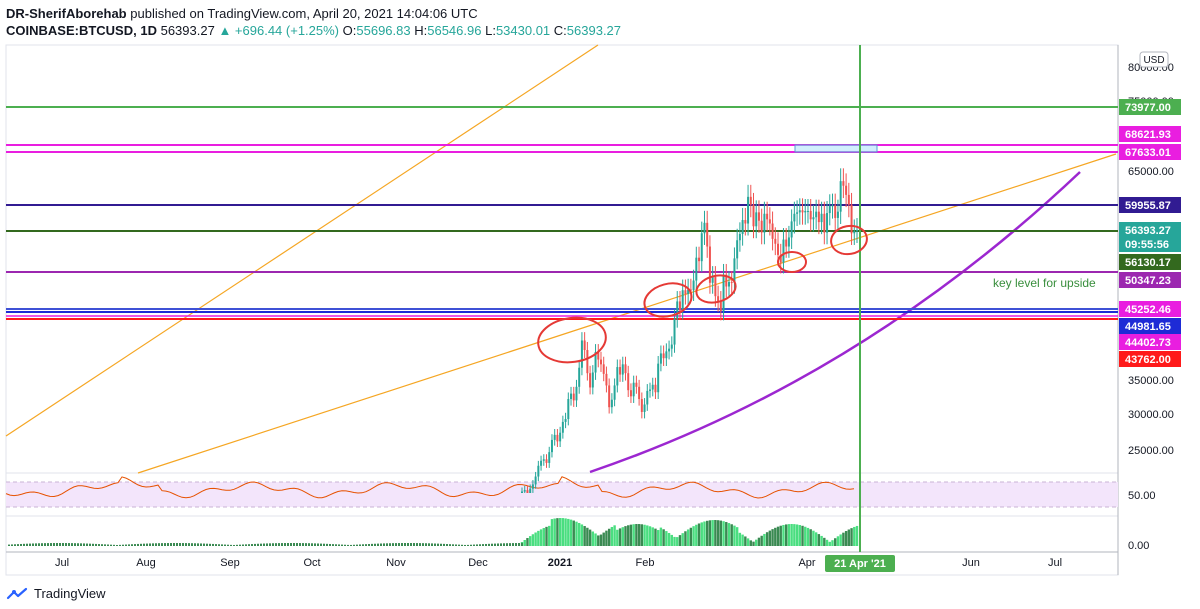 Image resolution: width=1200 pixels, height=609 pixels. Describe the element at coordinates (66, 13) in the screenshot. I see `author-name: DR-SherifAborehab` at that location.